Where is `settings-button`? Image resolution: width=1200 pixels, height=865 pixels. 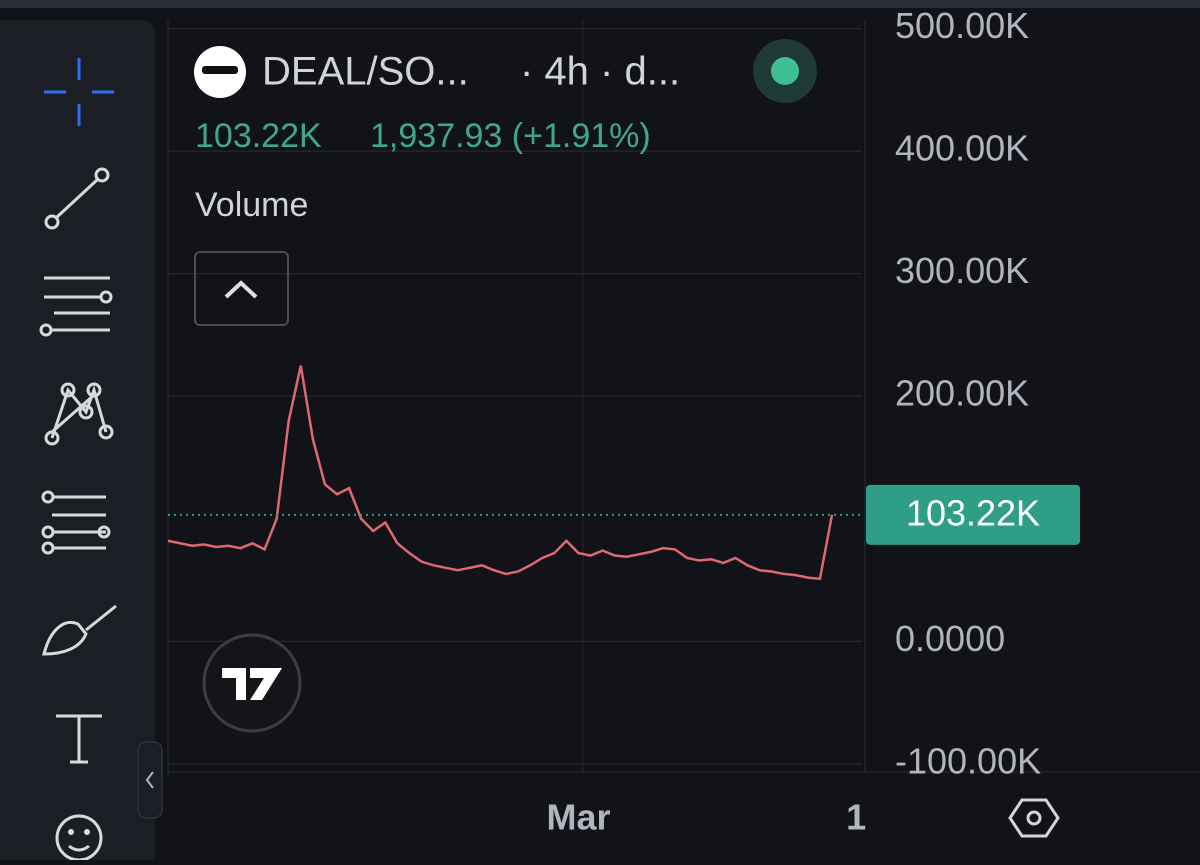 settings-button is located at coordinates (1034, 818).